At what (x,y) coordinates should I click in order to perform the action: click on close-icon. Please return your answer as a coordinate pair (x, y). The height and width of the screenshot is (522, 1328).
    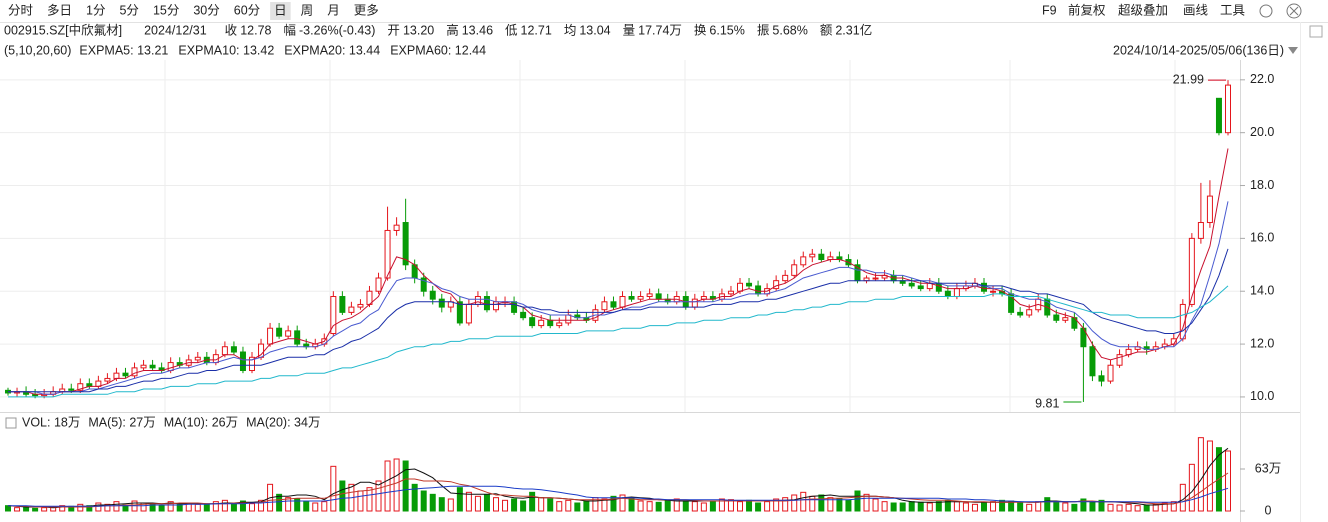
    Looking at the image, I should click on (1294, 11).